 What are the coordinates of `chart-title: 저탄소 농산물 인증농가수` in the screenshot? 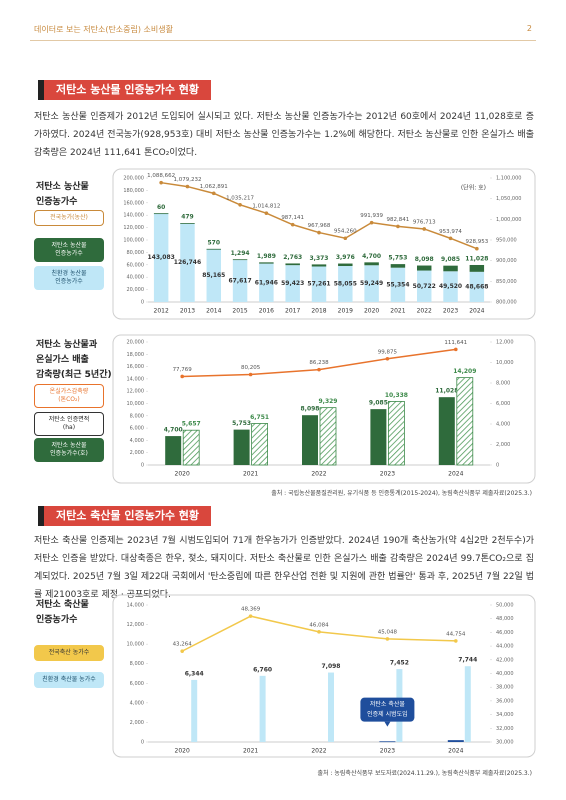 It's located at (62, 194).